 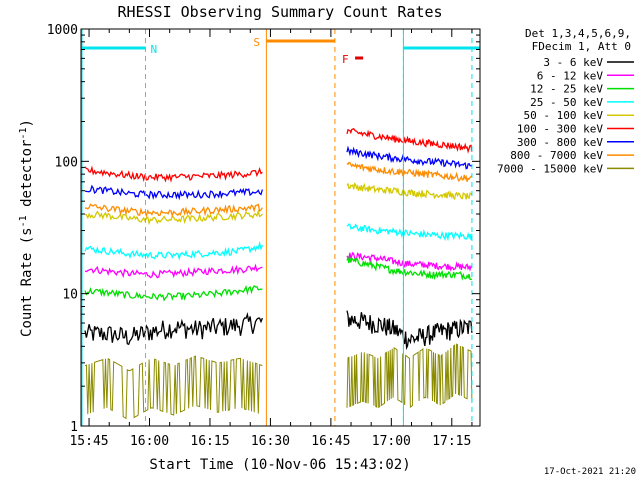 What do you see at coordinates (279, 465) in the screenshot?
I see `x-axis-label: Start Time (10-Nov-06 15:43:02)` at bounding box center [279, 465].